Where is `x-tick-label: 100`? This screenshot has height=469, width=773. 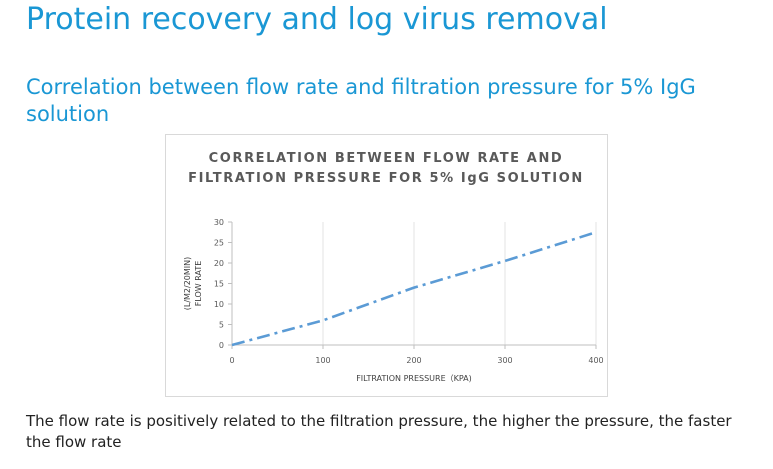
x-tick-label: 100 is located at coordinates (322, 360).